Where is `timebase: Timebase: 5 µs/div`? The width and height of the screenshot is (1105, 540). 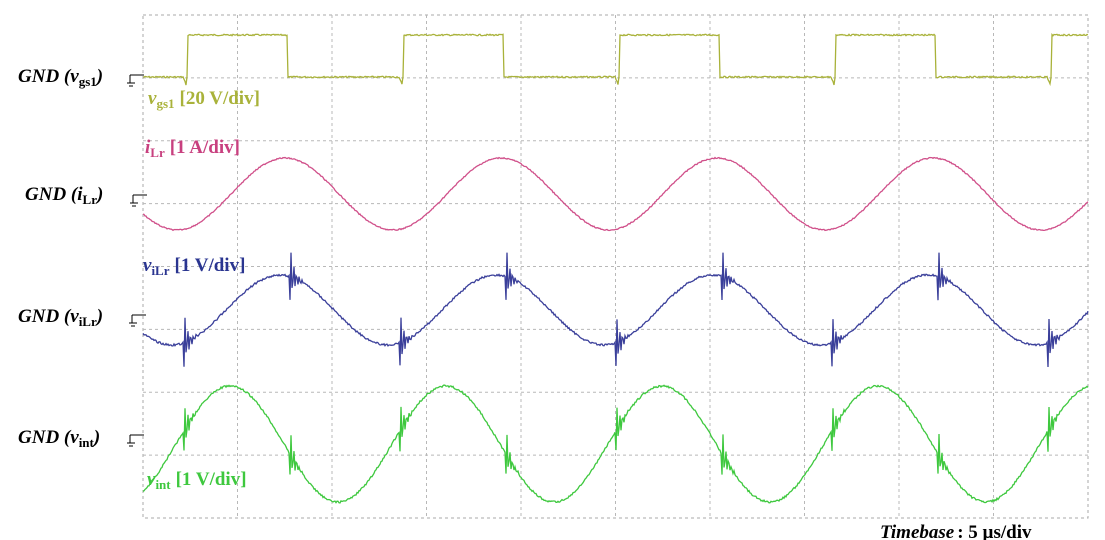 timebase: Timebase: 5 µs/div is located at coordinates (956, 531).